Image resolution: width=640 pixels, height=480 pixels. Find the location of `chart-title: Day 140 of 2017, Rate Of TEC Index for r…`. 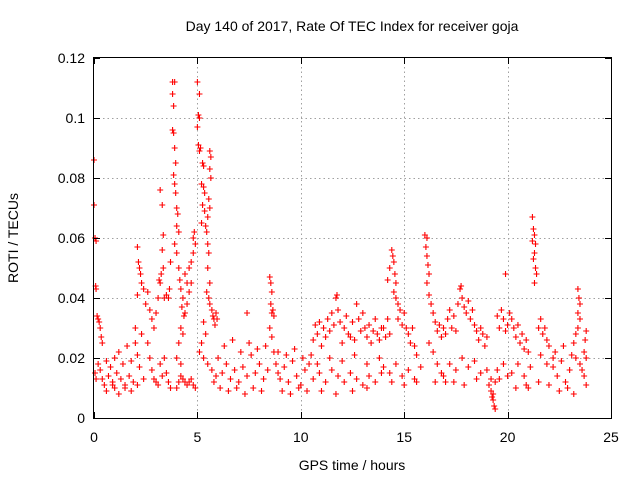

chart-title: Day 140 of 2017, Rate Of TEC Index for r… is located at coordinates (352, 26).